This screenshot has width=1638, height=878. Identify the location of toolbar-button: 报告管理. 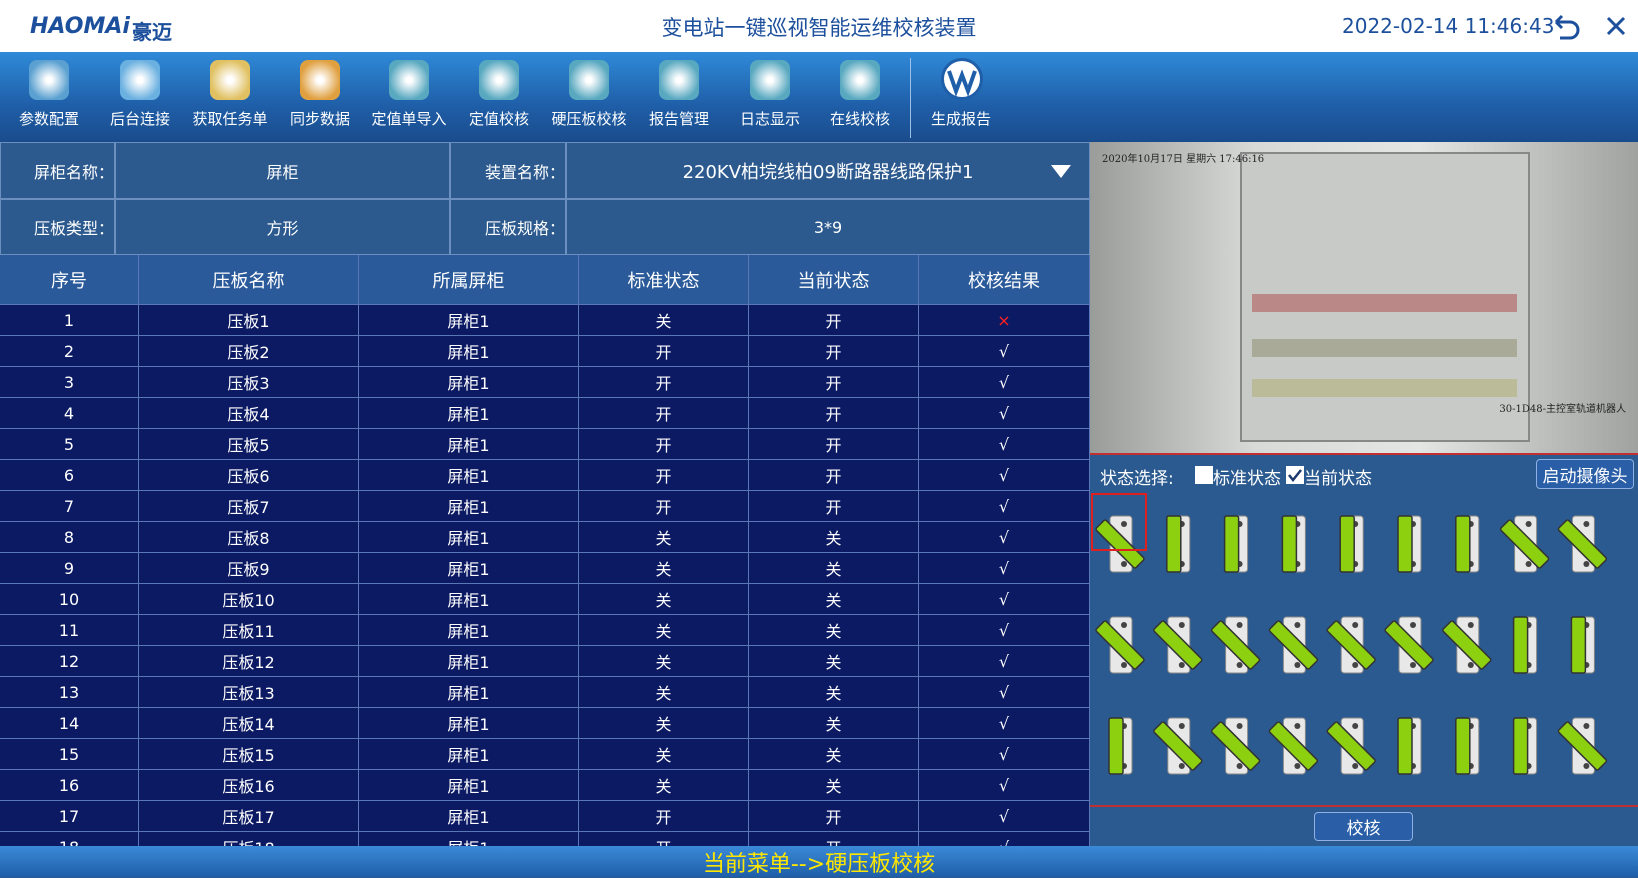
(679, 97).